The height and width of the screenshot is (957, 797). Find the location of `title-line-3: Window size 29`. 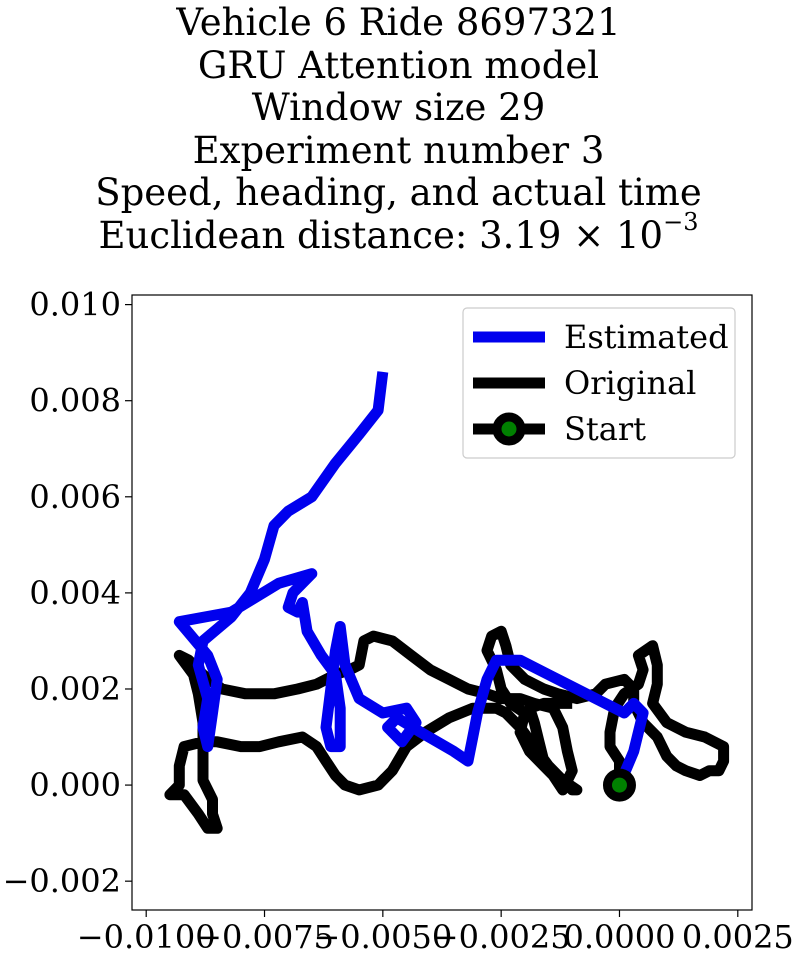

title-line-3: Window size 29 is located at coordinates (398, 107).